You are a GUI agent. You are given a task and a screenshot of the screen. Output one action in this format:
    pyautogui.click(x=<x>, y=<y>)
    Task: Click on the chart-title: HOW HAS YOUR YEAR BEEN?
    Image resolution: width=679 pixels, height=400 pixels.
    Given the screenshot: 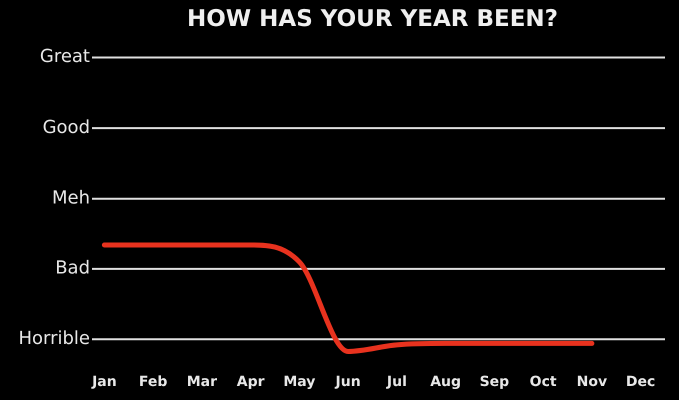 What is the action you would take?
    pyautogui.click(x=372, y=19)
    